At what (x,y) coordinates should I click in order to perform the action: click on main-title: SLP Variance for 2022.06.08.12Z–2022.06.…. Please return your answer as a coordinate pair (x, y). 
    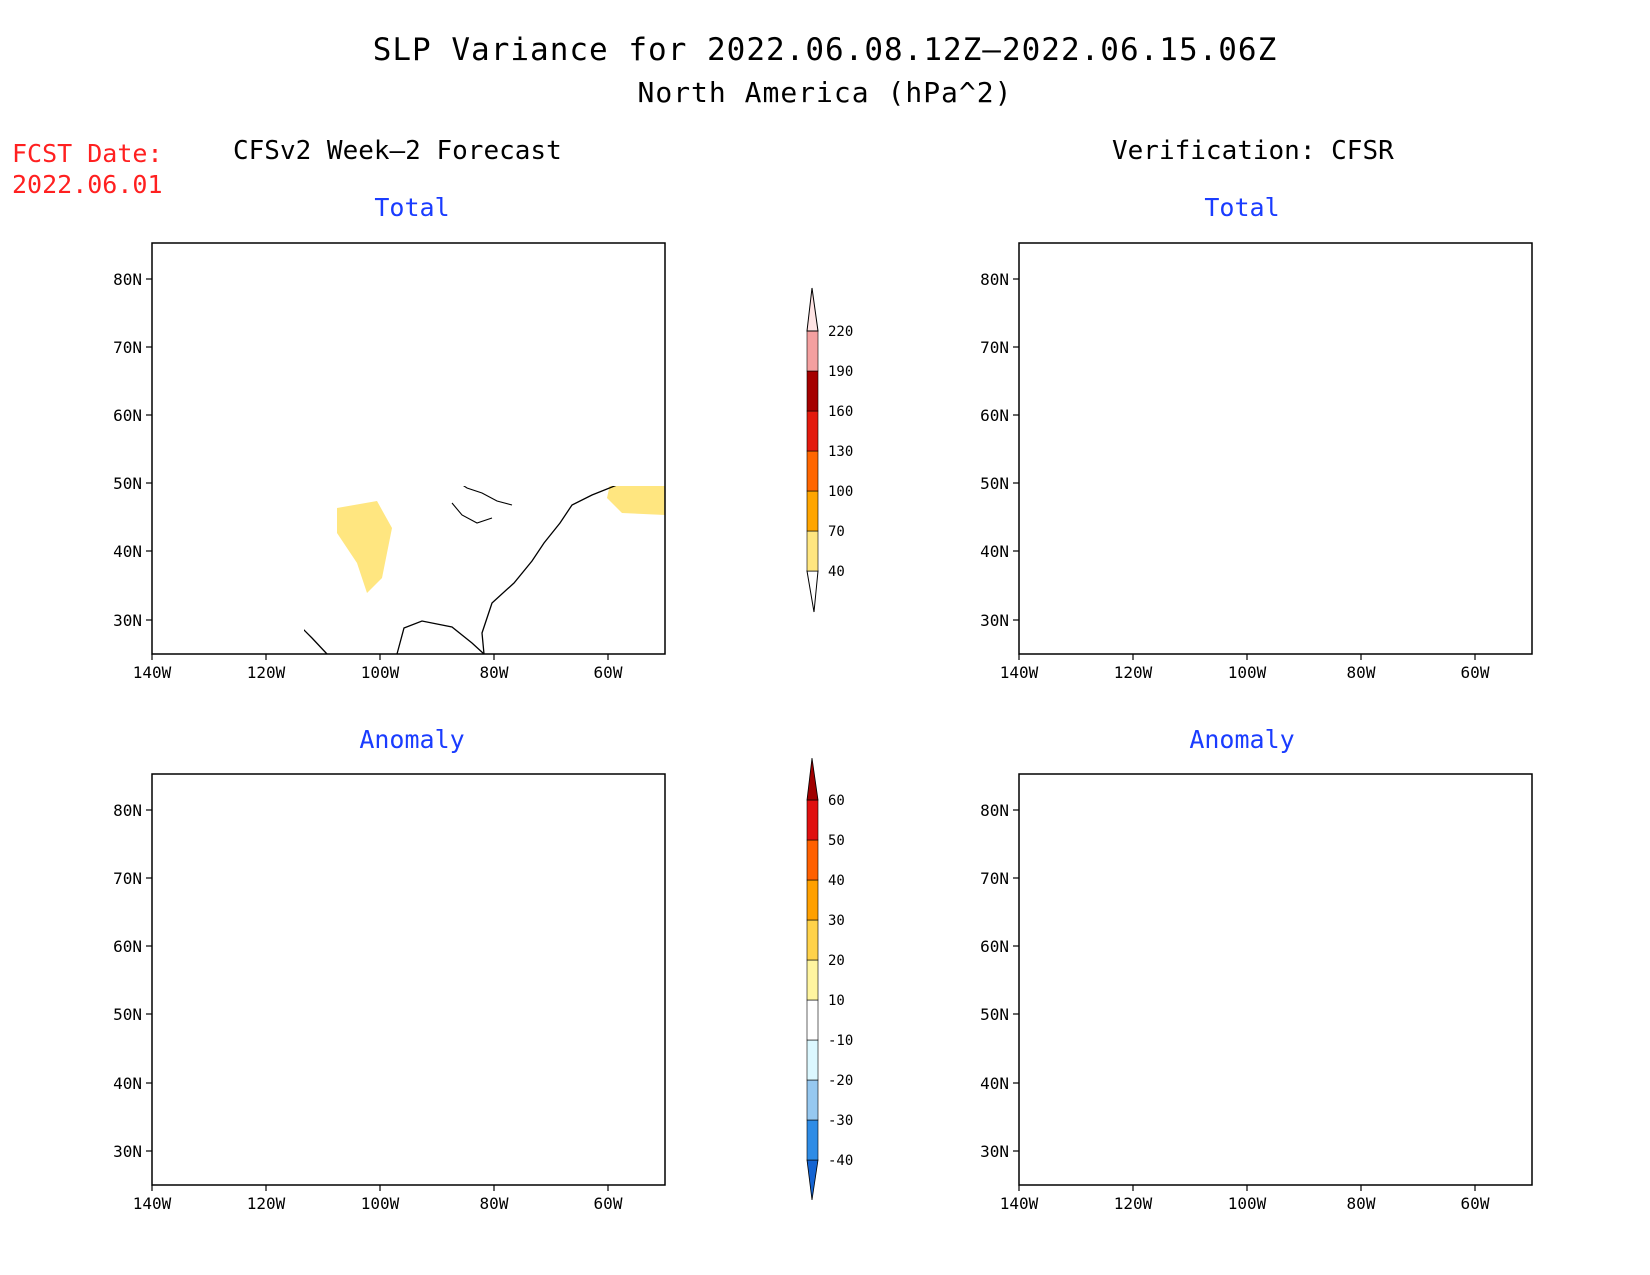
    Looking at the image, I should click on (825, 50).